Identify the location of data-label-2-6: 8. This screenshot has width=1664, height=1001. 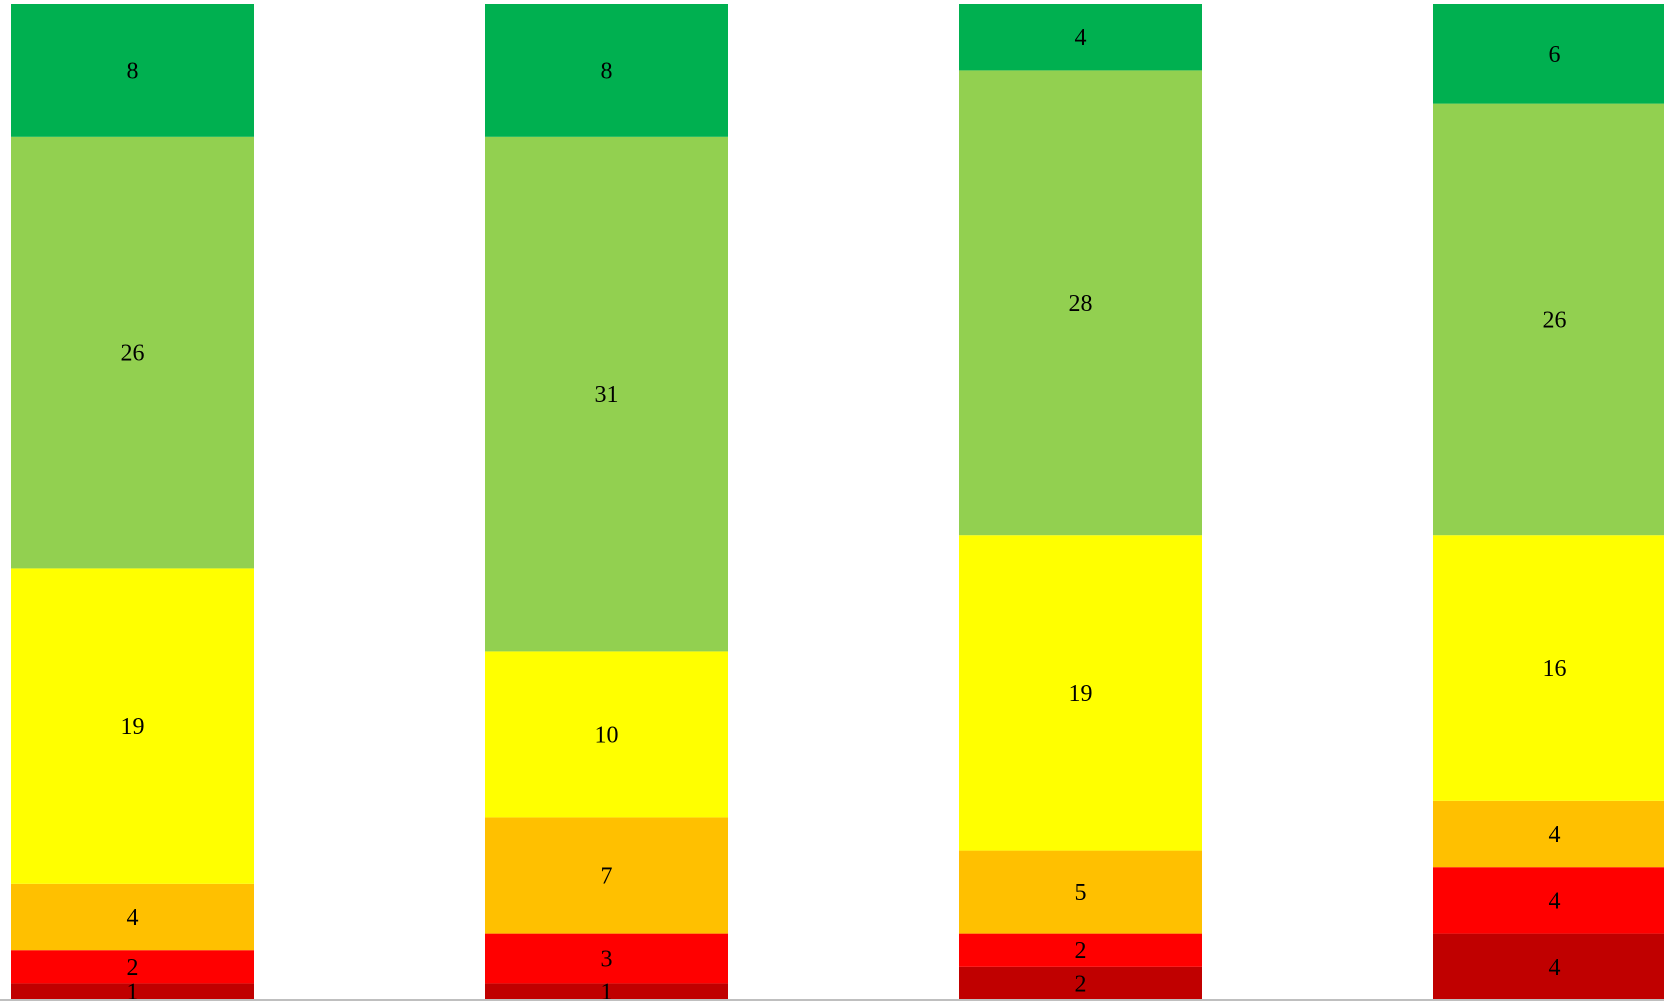
(607, 71).